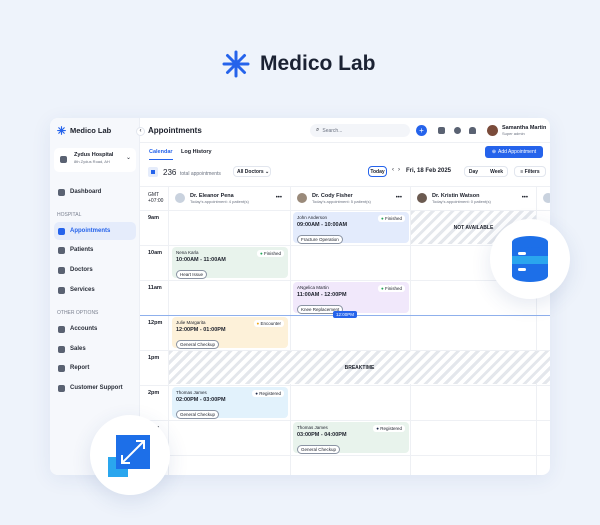 The width and height of the screenshot is (600, 525). I want to click on sidebar-item-dashboard: Dashboard, so click(95, 192).